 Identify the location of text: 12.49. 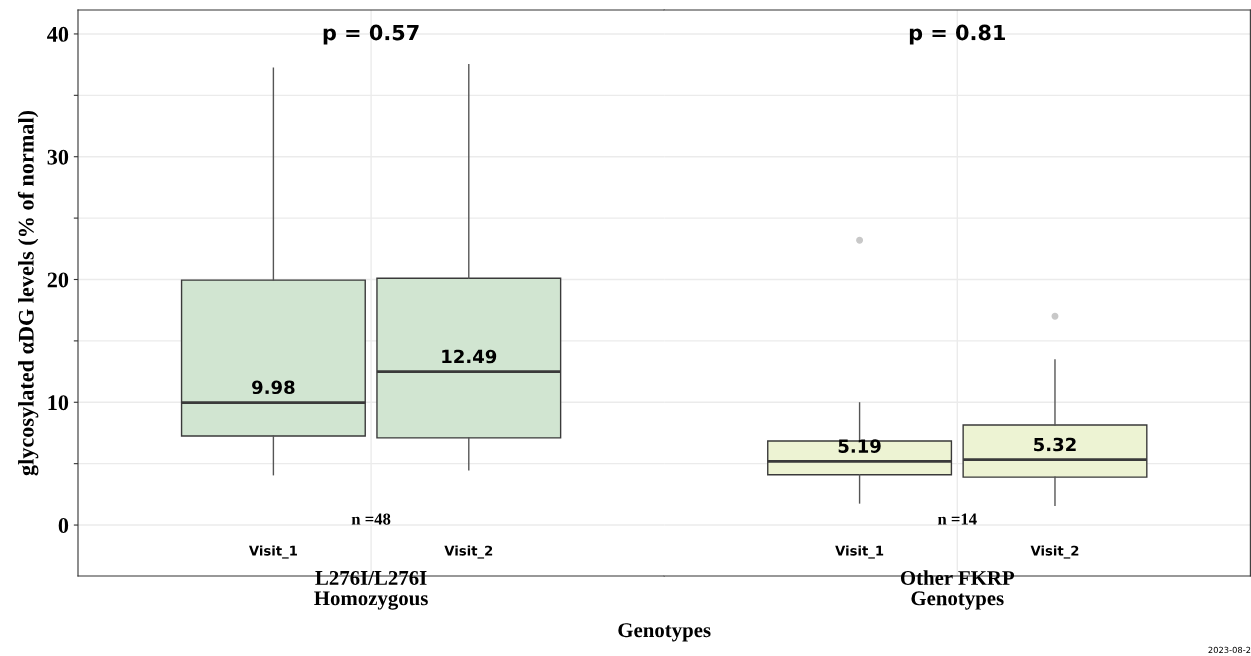
(469, 356).